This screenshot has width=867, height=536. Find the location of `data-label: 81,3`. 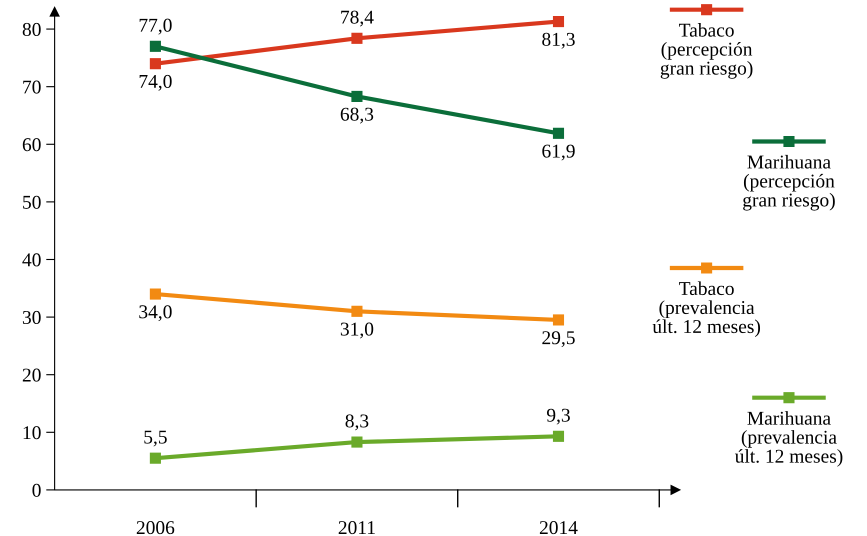

data-label: 81,3 is located at coordinates (558, 40).